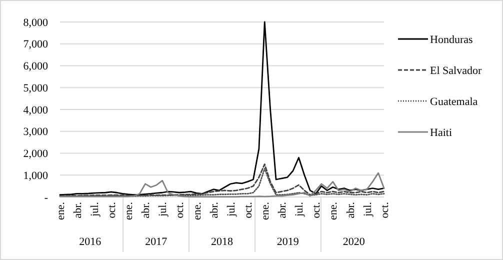 Image resolution: width=503 pixels, height=260 pixels. What do you see at coordinates (35, 132) in the screenshot?
I see `y-tick-label: 3,000` at bounding box center [35, 132].